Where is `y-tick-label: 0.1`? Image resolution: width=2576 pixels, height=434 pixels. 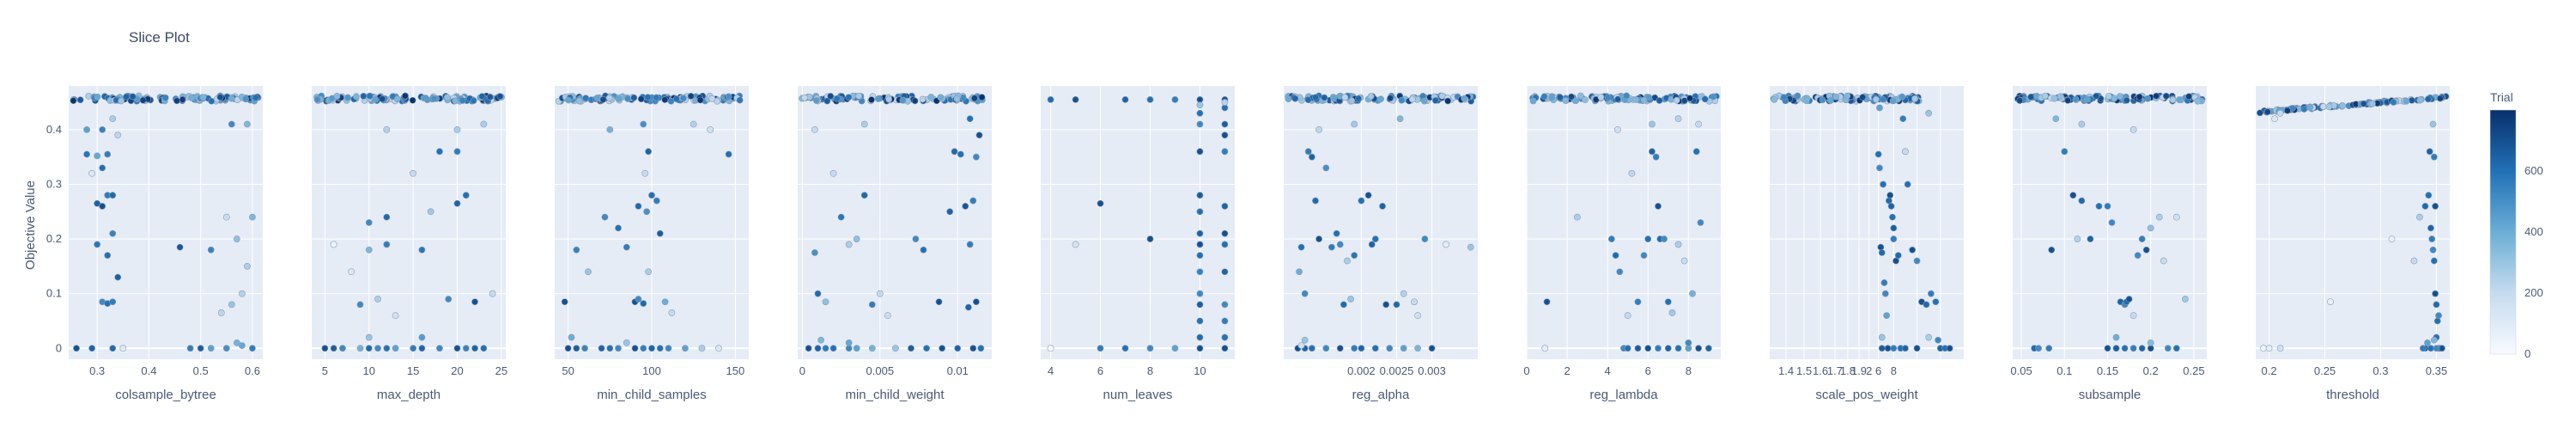
y-tick-label: 0.1 is located at coordinates (54, 293).